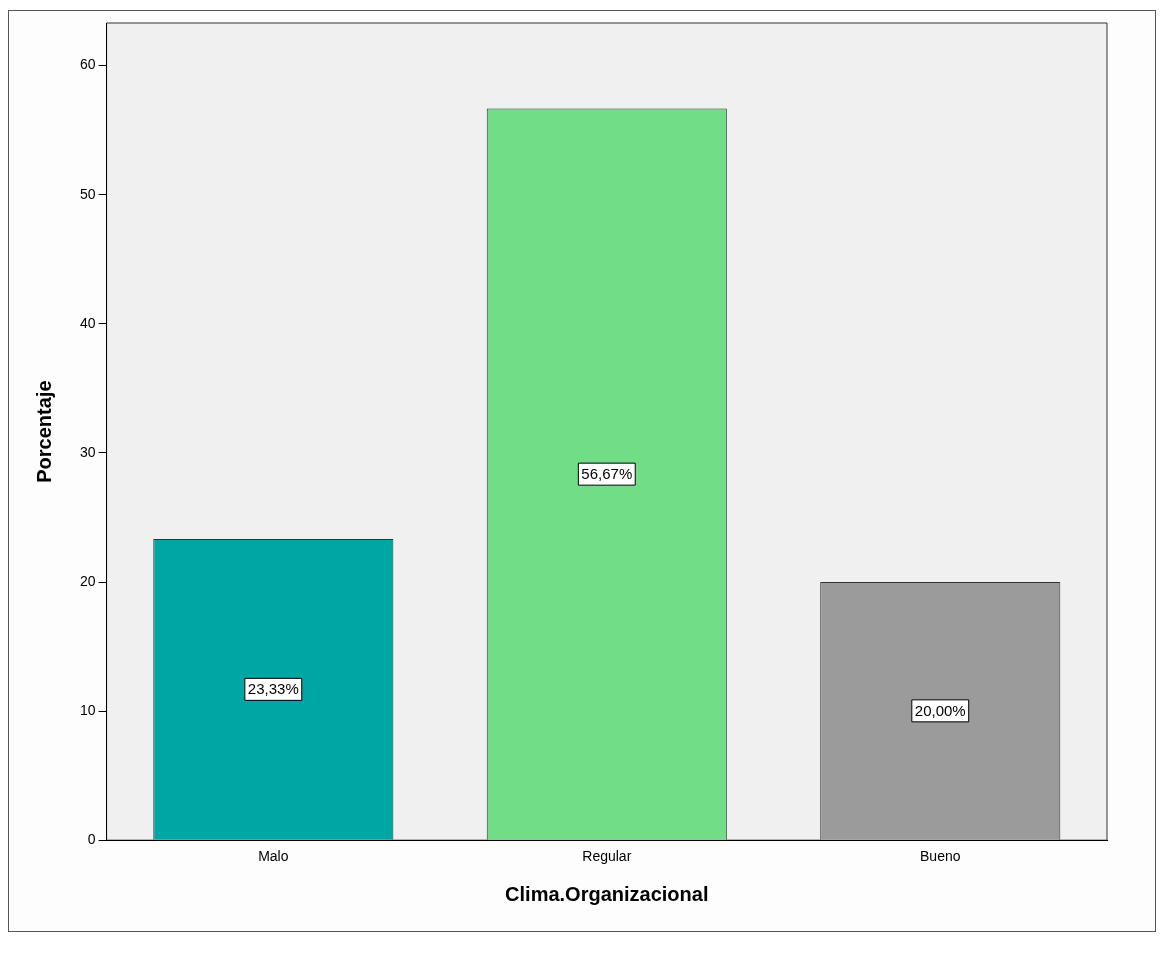  What do you see at coordinates (273, 689) in the screenshot?
I see `data-label: 23,33%` at bounding box center [273, 689].